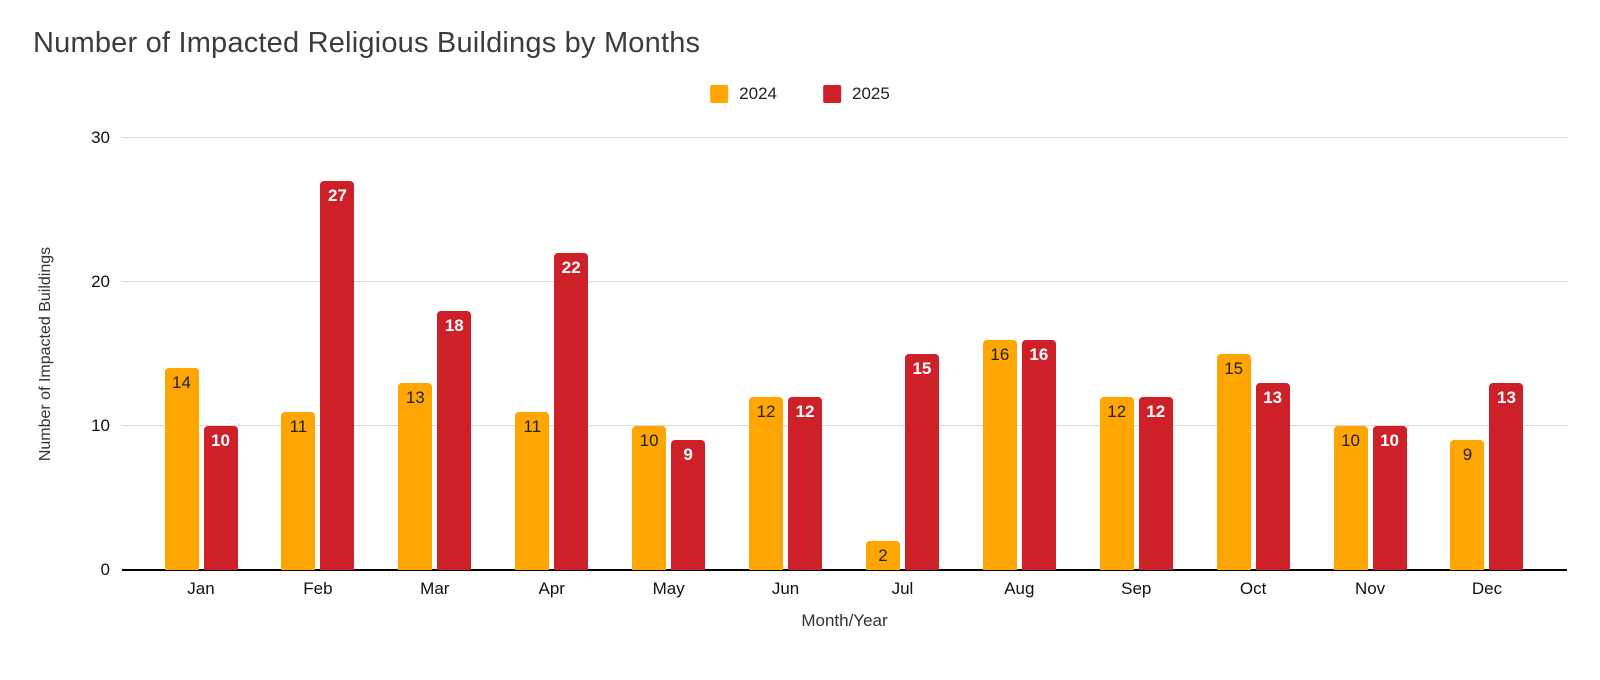 The width and height of the screenshot is (1600, 680). Describe the element at coordinates (921, 462) in the screenshot. I see `bar-2025-jul: 15` at that location.